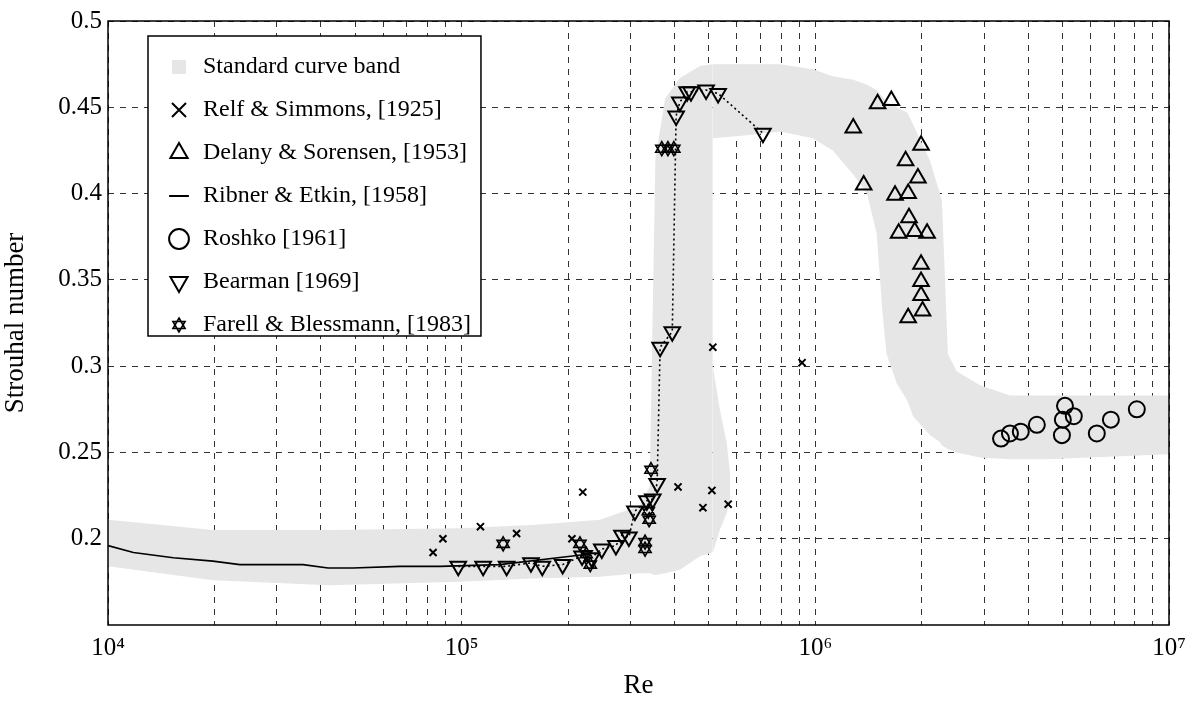  What do you see at coordinates (86, 192) in the screenshot?
I see `y-tick-label: 0.4` at bounding box center [86, 192].